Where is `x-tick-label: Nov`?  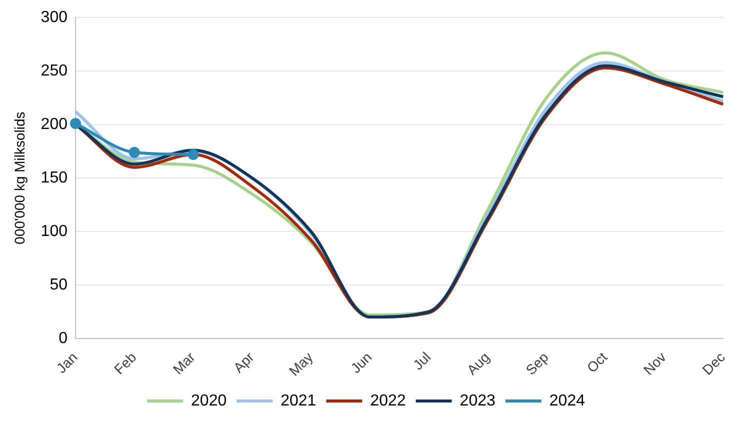 x-tick-label: Nov is located at coordinates (655, 363).